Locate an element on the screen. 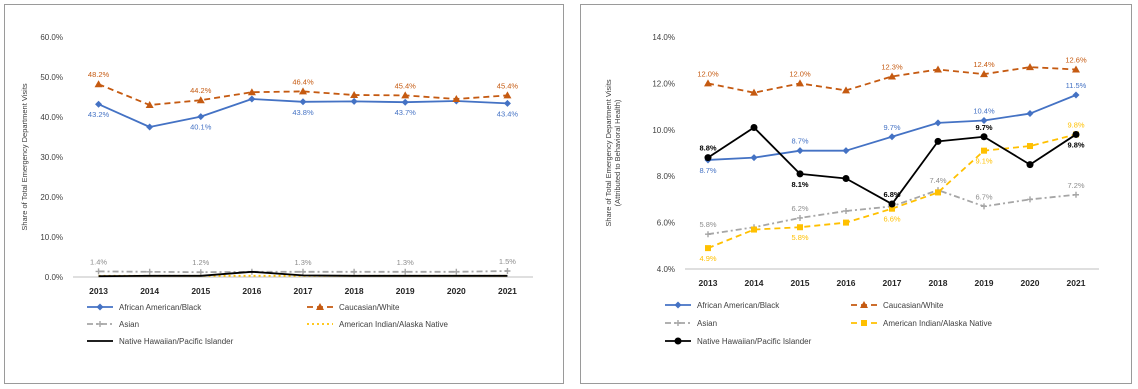 The height and width of the screenshot is (389, 1138). asian-line is located at coordinates (303, 272).